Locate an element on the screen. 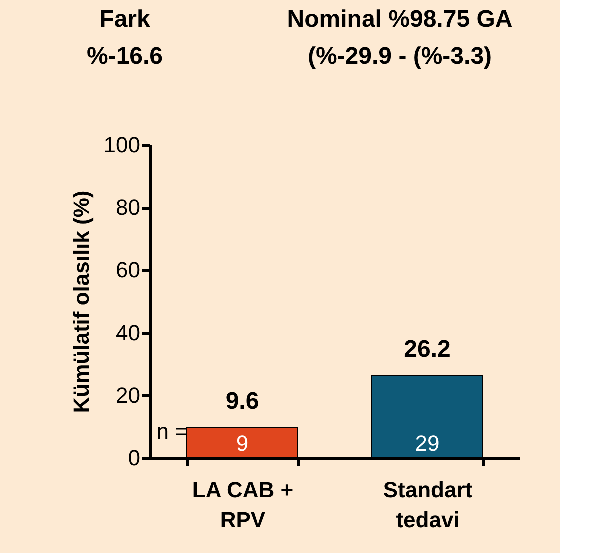 The image size is (593, 556). annotation: 29 is located at coordinates (427, 443).